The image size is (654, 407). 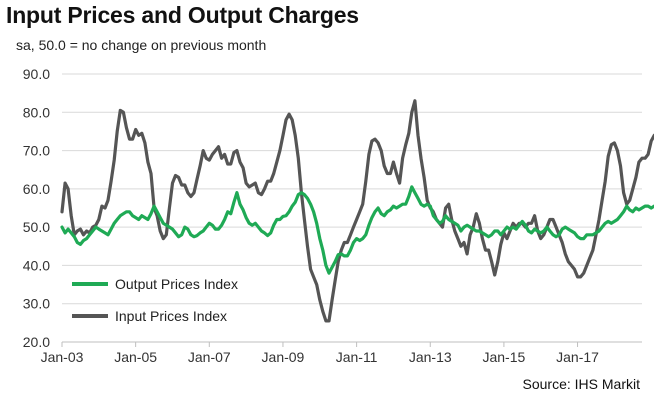 I want to click on chart-subtitle: sa, 50.0 = no change on previous month, so click(x=141, y=45).